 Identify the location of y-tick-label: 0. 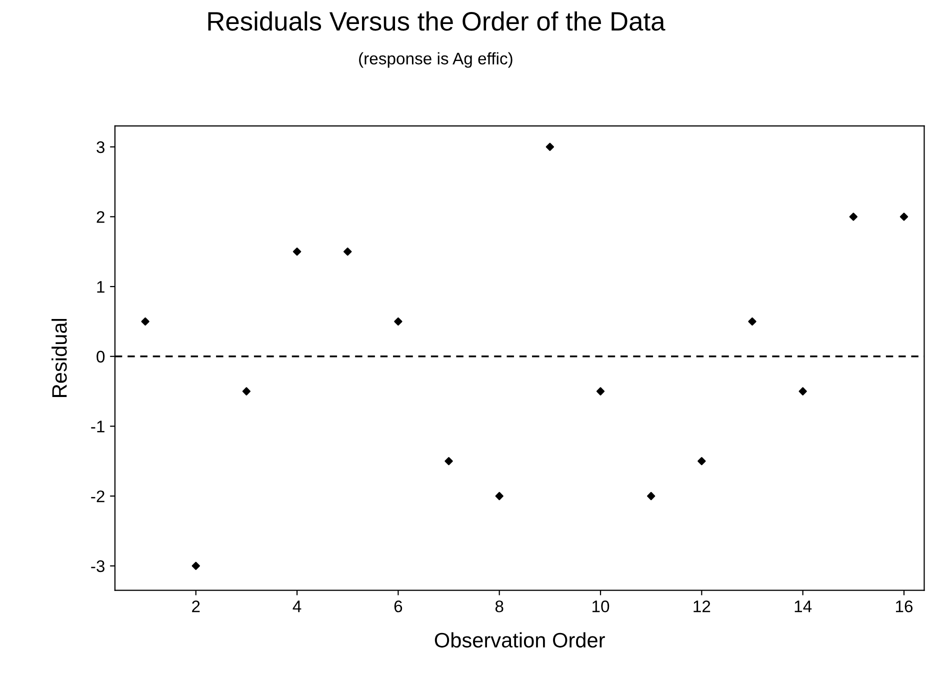
(100, 356).